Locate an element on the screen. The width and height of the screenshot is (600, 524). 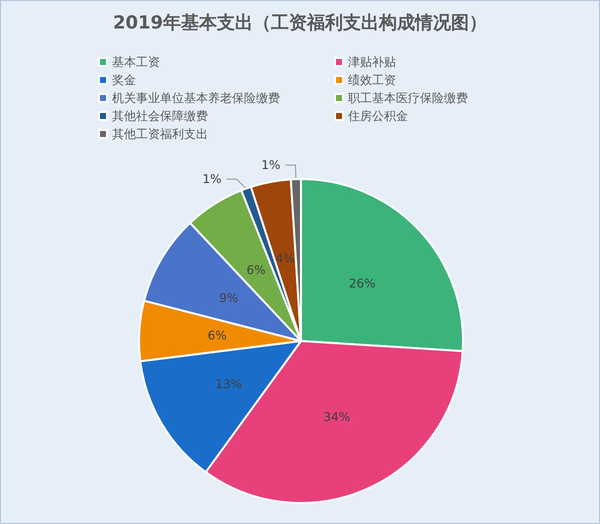
legend-label: 其他工资福利支出 is located at coordinates (160, 134).